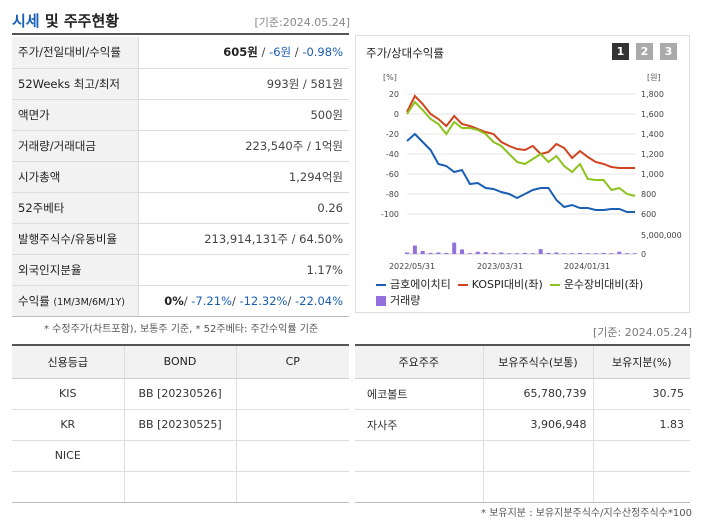 Image resolution: width=702 pixels, height=525 pixels. Describe the element at coordinates (181, 329) in the screenshot. I see `footnote-left: * 수정주가(차트포함), 보통주 기준, * 52주베타: 주간수익률 기준` at that location.